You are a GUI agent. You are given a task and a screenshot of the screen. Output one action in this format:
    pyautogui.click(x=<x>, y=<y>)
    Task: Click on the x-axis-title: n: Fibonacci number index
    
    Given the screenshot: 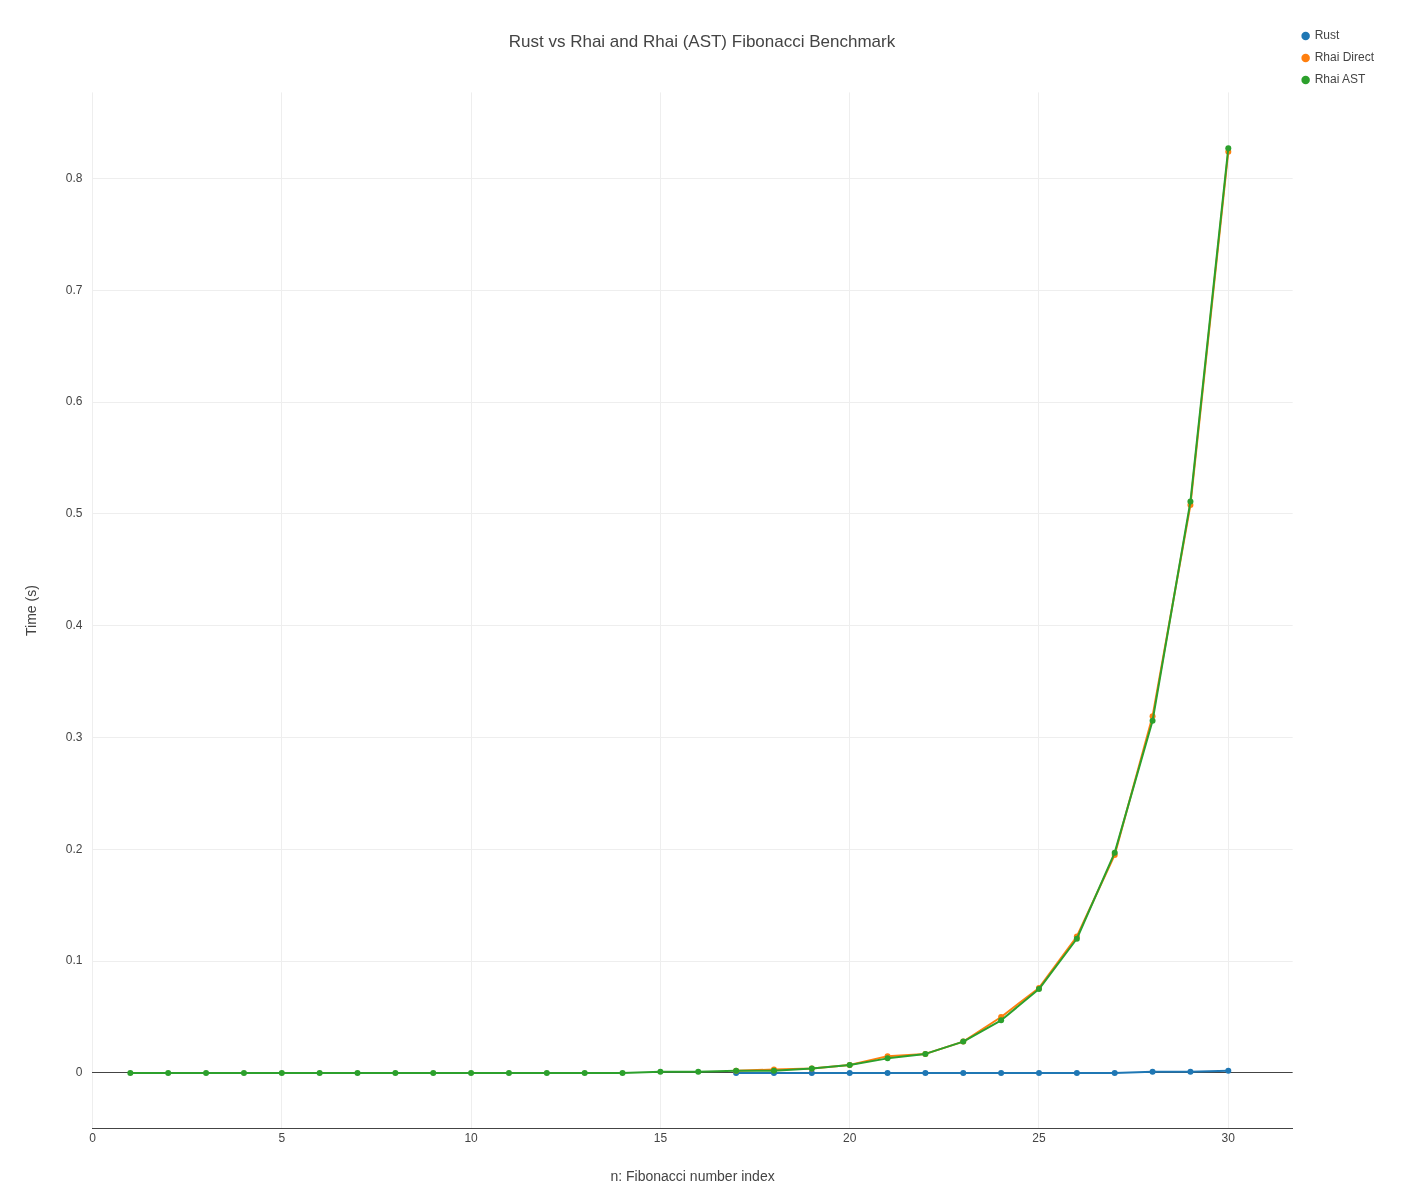 What is the action you would take?
    pyautogui.click(x=692, y=1176)
    